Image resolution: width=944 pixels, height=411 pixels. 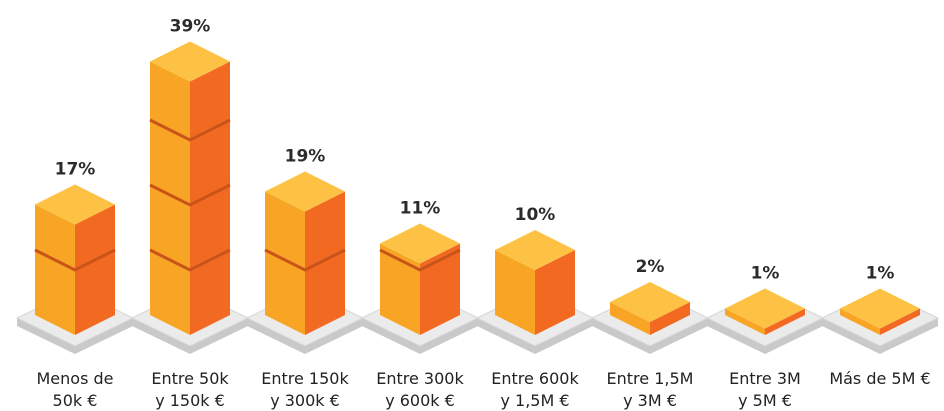 I want to click on x-tick-label: Menos de 50k €, so click(x=75, y=389).